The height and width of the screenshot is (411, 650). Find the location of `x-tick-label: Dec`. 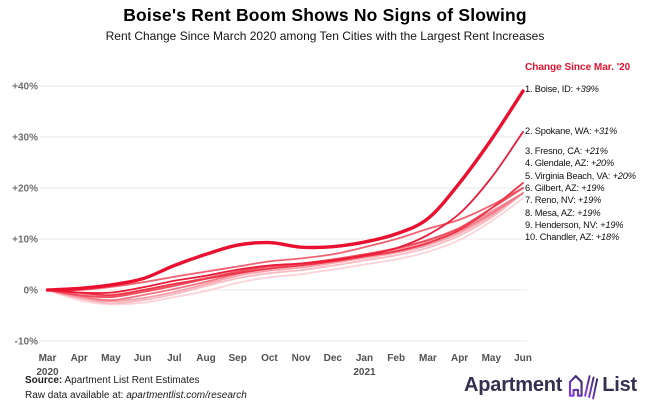

x-tick-label: Dec is located at coordinates (333, 358).